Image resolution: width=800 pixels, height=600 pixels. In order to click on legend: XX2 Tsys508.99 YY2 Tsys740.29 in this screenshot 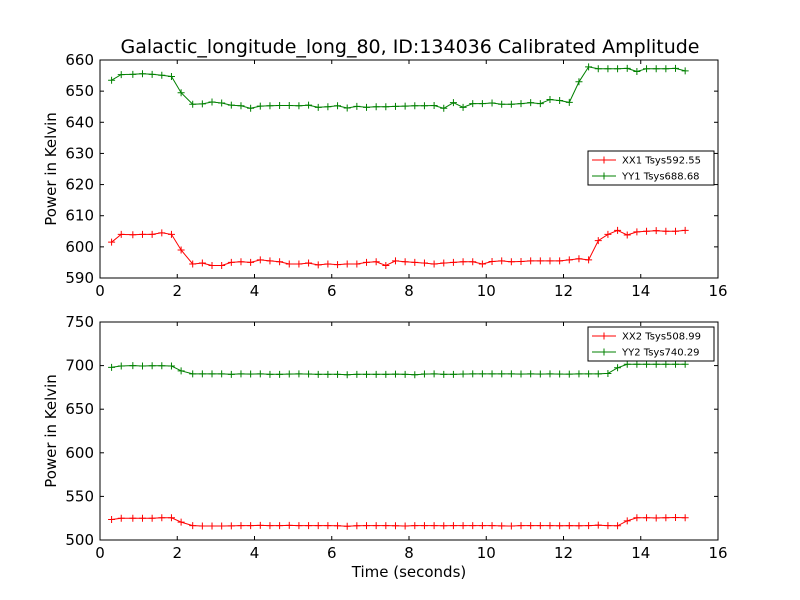, I will do `click(651, 344)`.